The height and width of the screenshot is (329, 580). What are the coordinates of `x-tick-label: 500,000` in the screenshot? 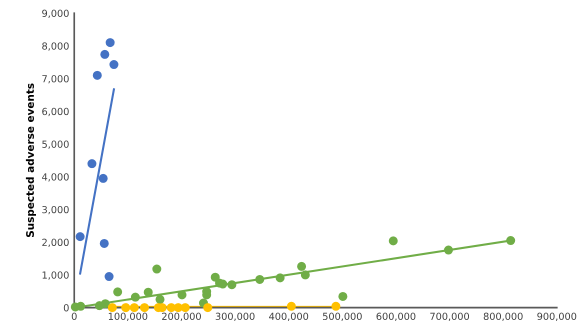 It's located at (342, 316).